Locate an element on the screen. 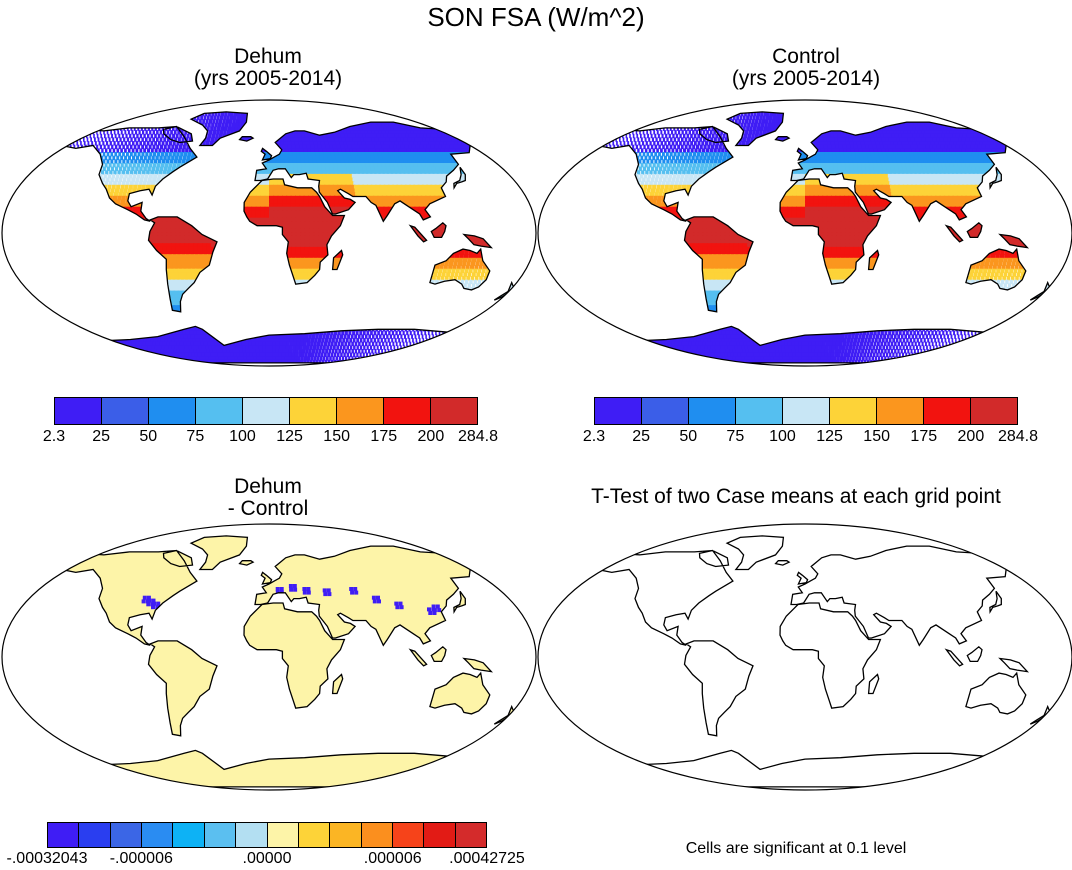 This screenshot has height=870, width=1072. control-panel-title: Control (yrs 2005-2014) is located at coordinates (806, 68).